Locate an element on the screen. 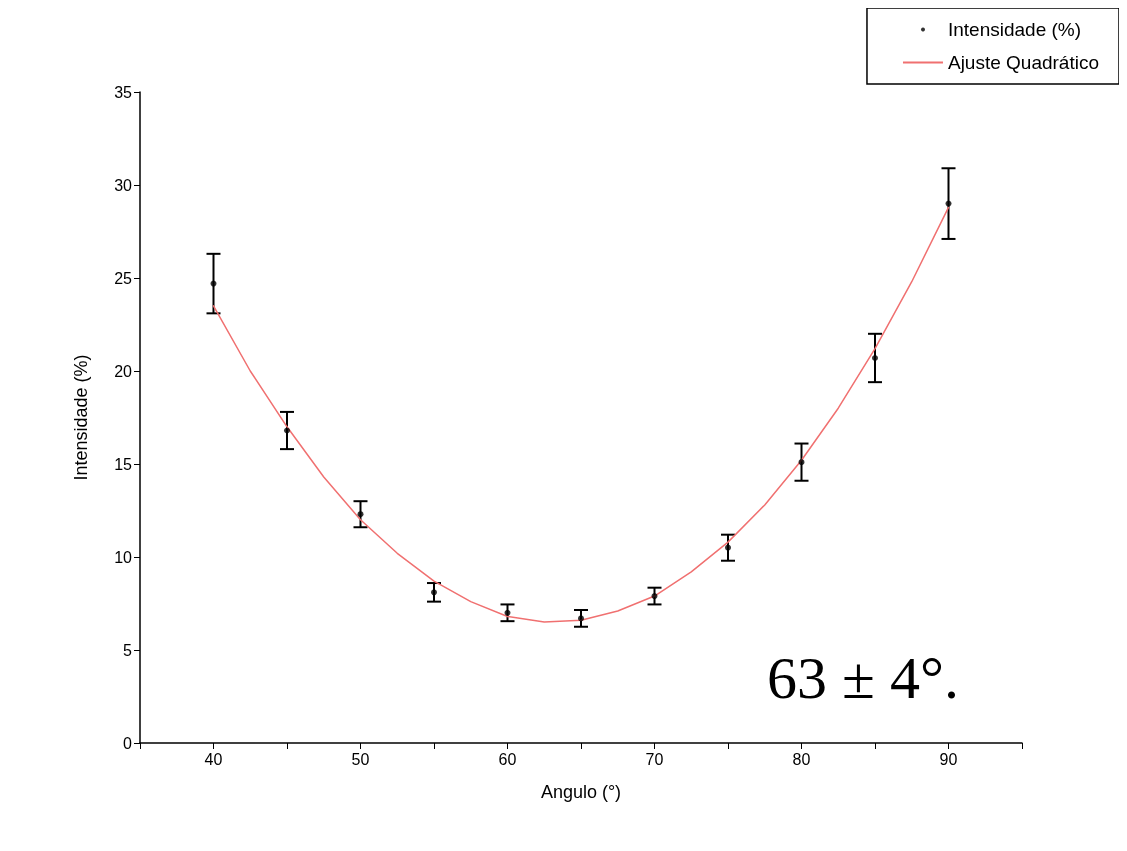 The height and width of the screenshot is (851, 1127). x-axis-title: Angulo (°) is located at coordinates (581, 792).